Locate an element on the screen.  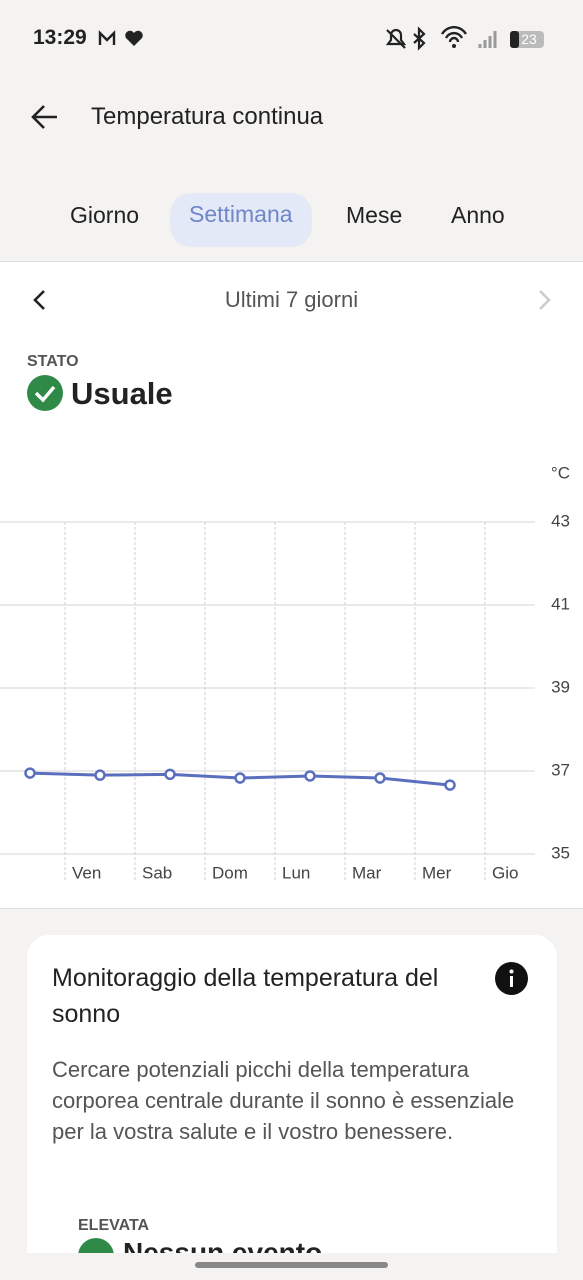
home-indicator is located at coordinates (291, 1265).